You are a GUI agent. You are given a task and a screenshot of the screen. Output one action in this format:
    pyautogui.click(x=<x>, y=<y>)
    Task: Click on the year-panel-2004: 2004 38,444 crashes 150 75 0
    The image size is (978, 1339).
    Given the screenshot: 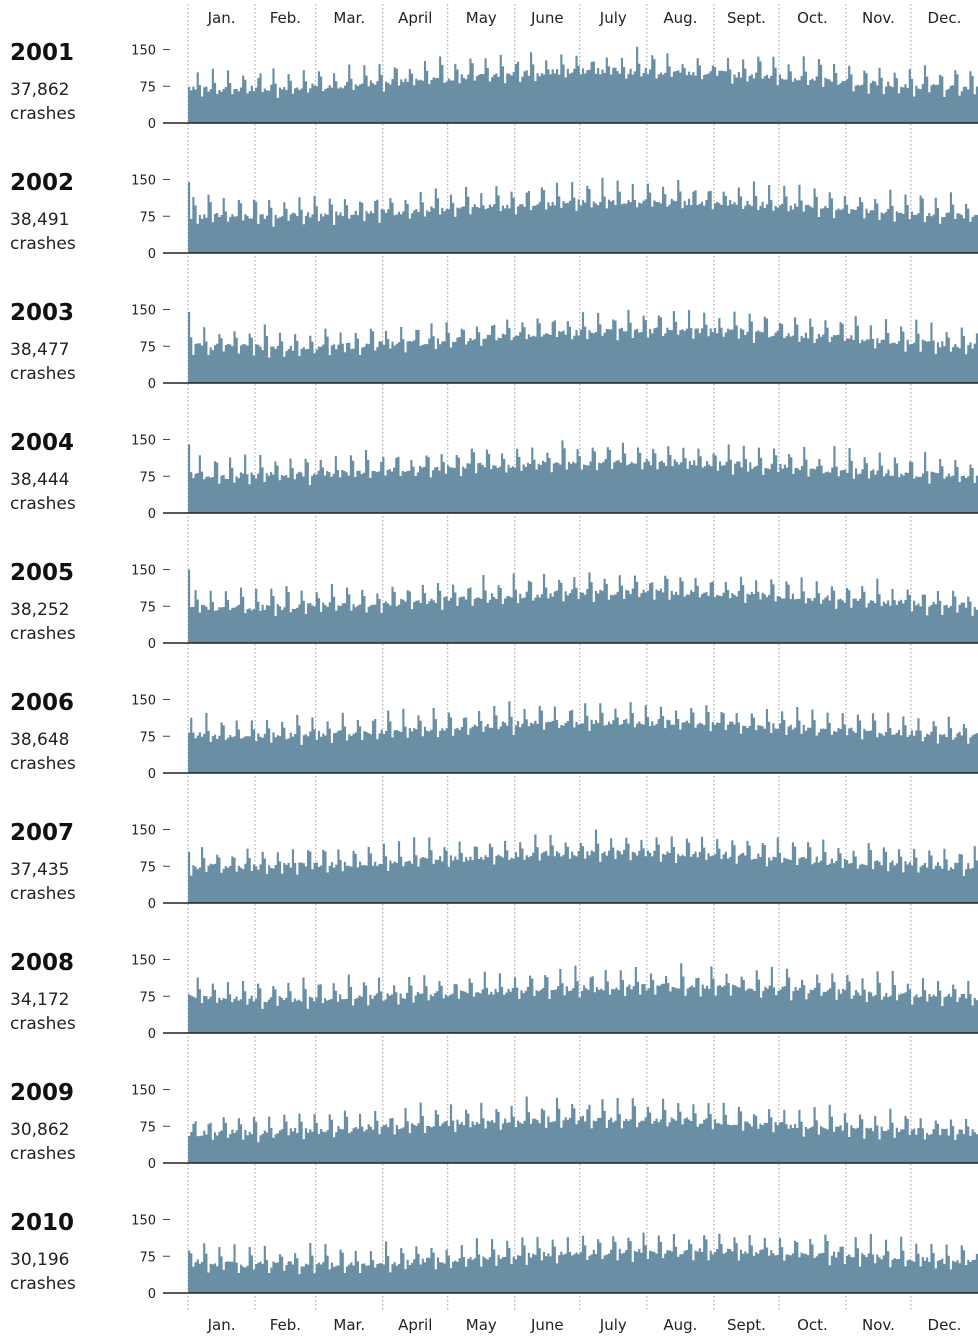 What is the action you would take?
    pyautogui.click(x=494, y=476)
    